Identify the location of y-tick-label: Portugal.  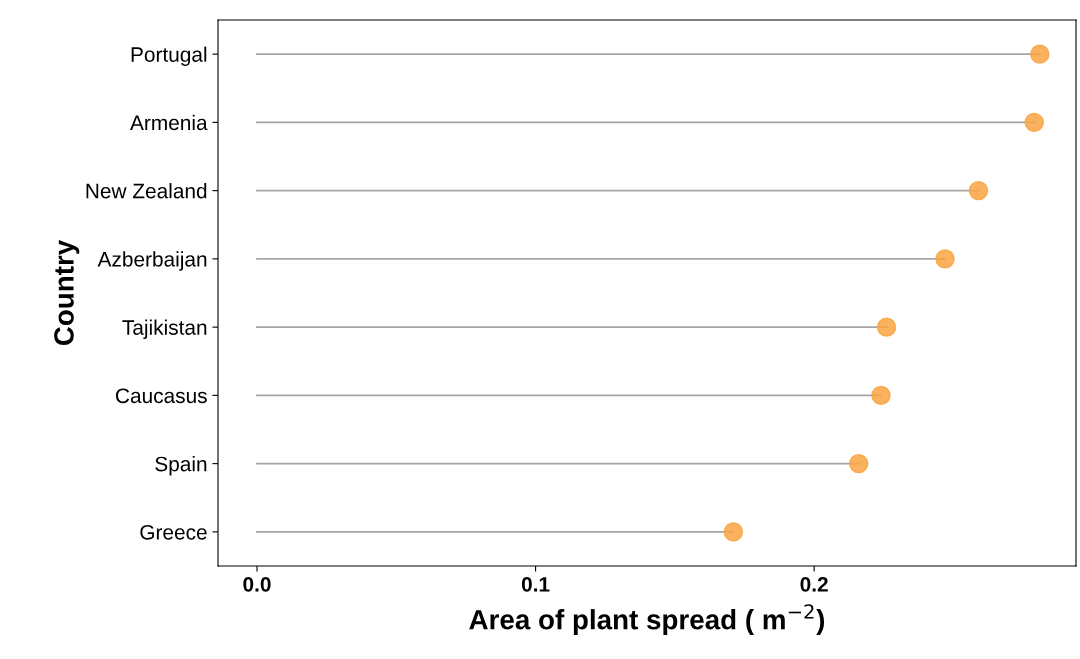
(169, 56).